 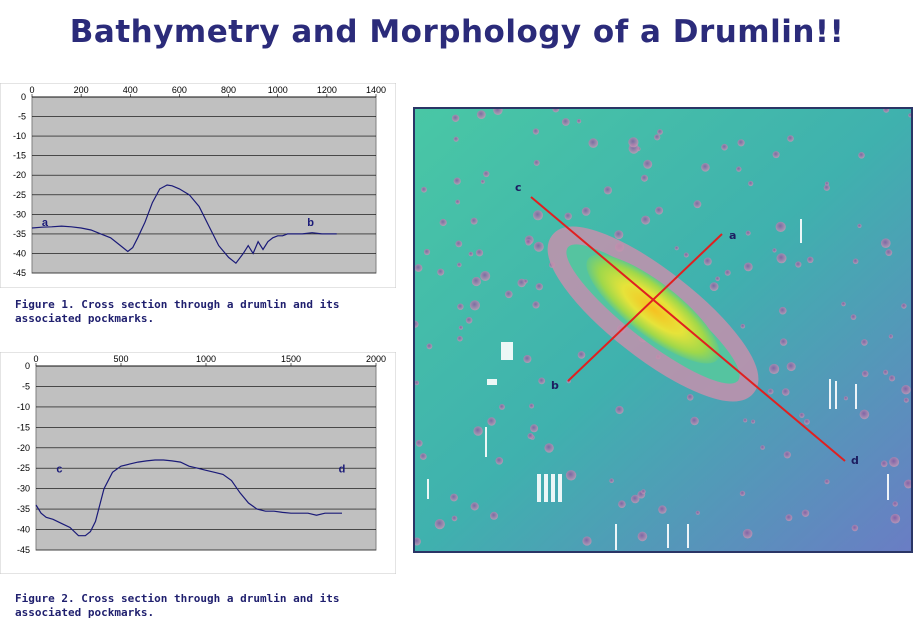 I want to click on chart-1-y-tick-label: 0, so click(x=23, y=97).